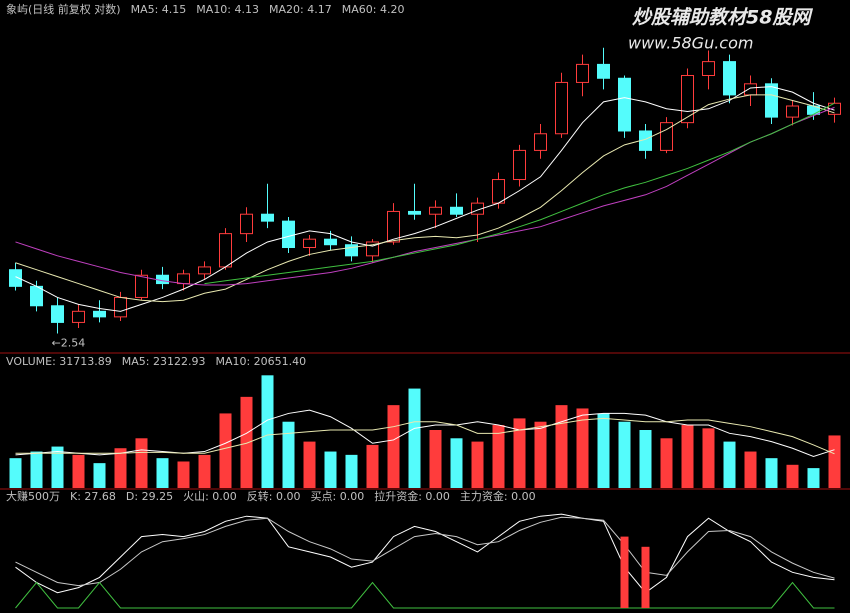 The image size is (850, 613). I want to click on legend-entry: K: 27.68, so click(93, 496).